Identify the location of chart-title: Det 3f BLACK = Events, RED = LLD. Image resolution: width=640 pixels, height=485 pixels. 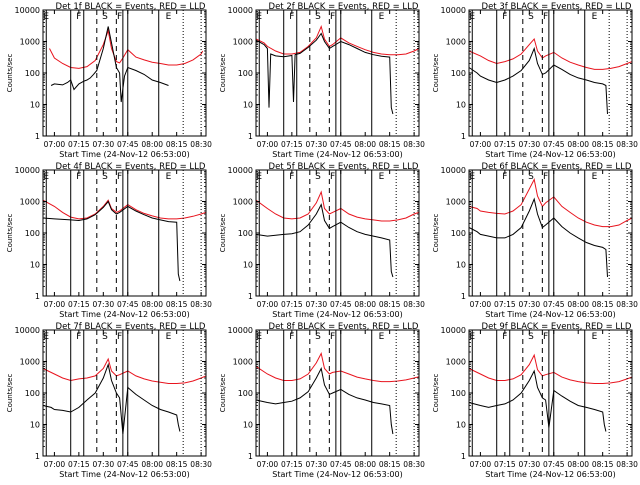
(557, 7).